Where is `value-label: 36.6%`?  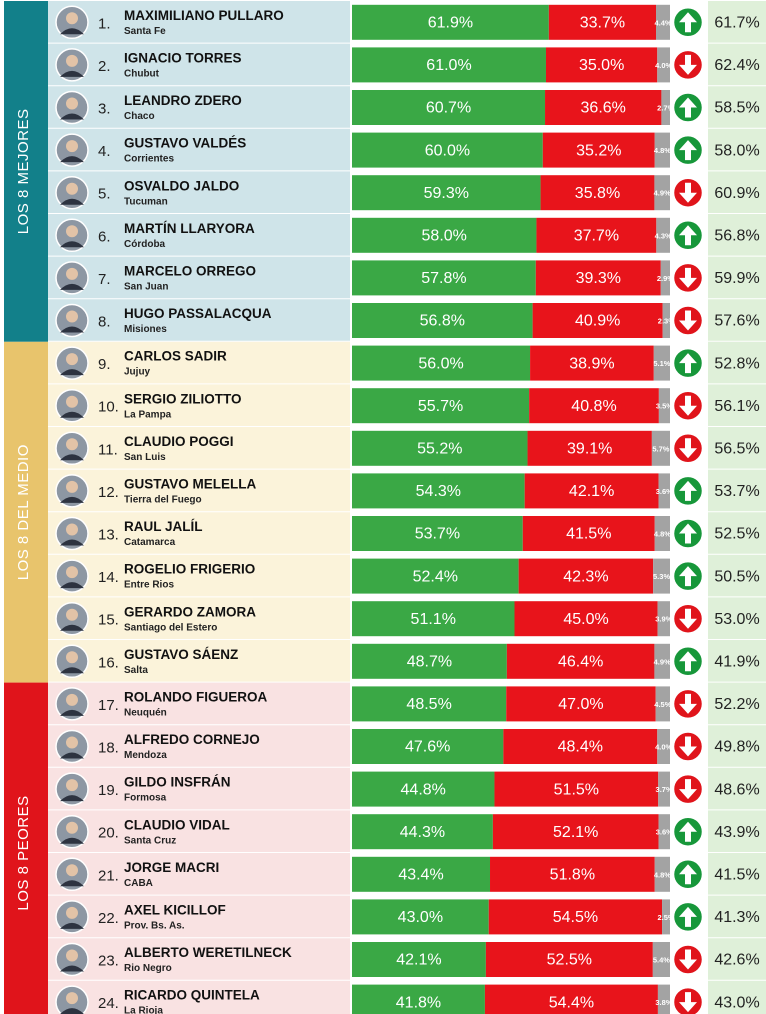 value-label: 36.6% is located at coordinates (603, 108).